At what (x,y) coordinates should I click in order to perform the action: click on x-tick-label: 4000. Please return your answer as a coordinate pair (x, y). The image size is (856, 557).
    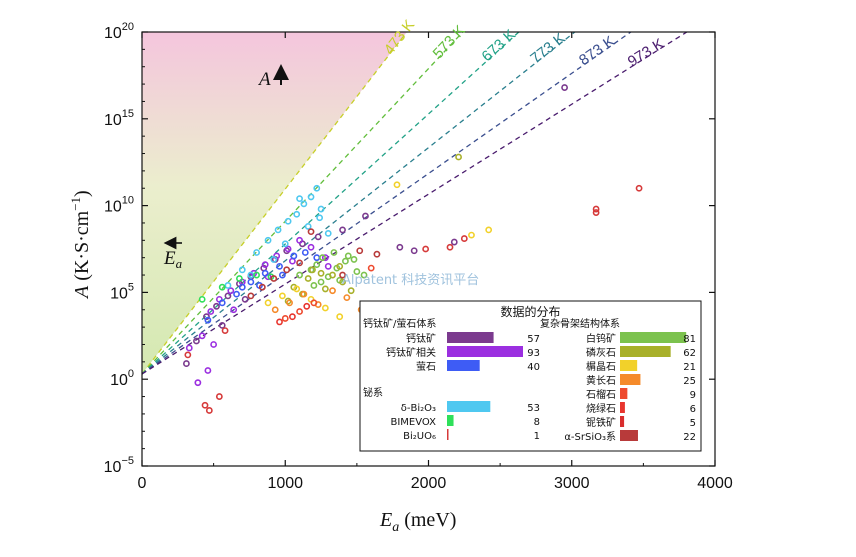
    Looking at the image, I should click on (715, 483).